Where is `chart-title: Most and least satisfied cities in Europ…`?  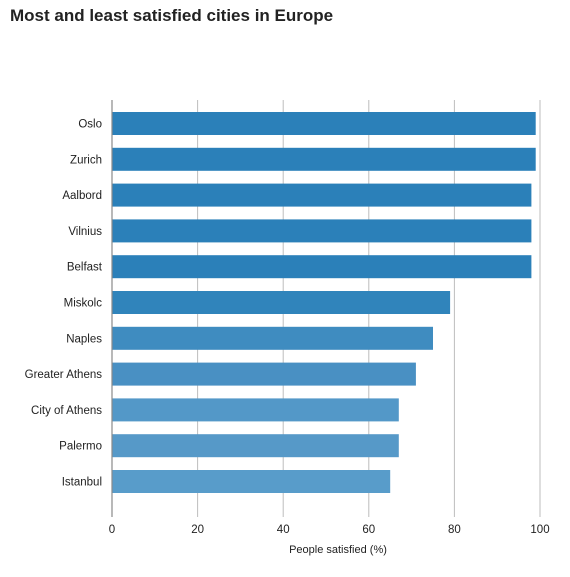
chart-title: Most and least satisfied cities in Europ… is located at coordinates (172, 15).